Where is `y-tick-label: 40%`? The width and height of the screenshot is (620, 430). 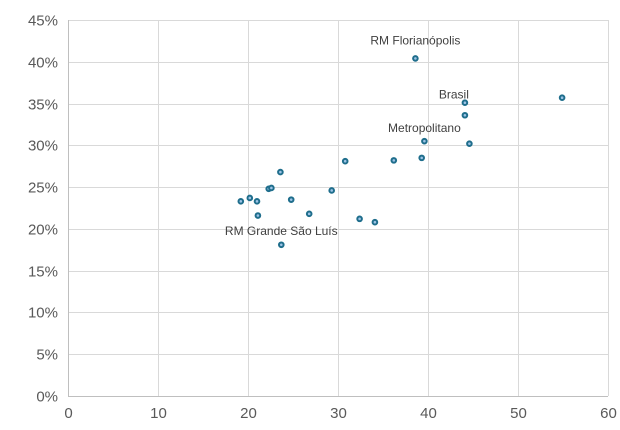 y-tick-label: 40% is located at coordinates (43, 63).